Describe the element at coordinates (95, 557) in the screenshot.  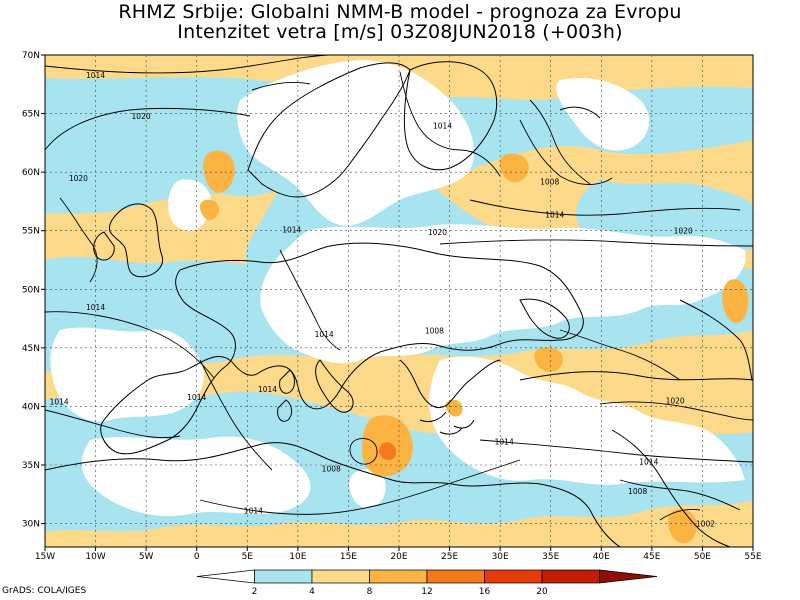
I see `lon-tick-label: 10W` at that location.